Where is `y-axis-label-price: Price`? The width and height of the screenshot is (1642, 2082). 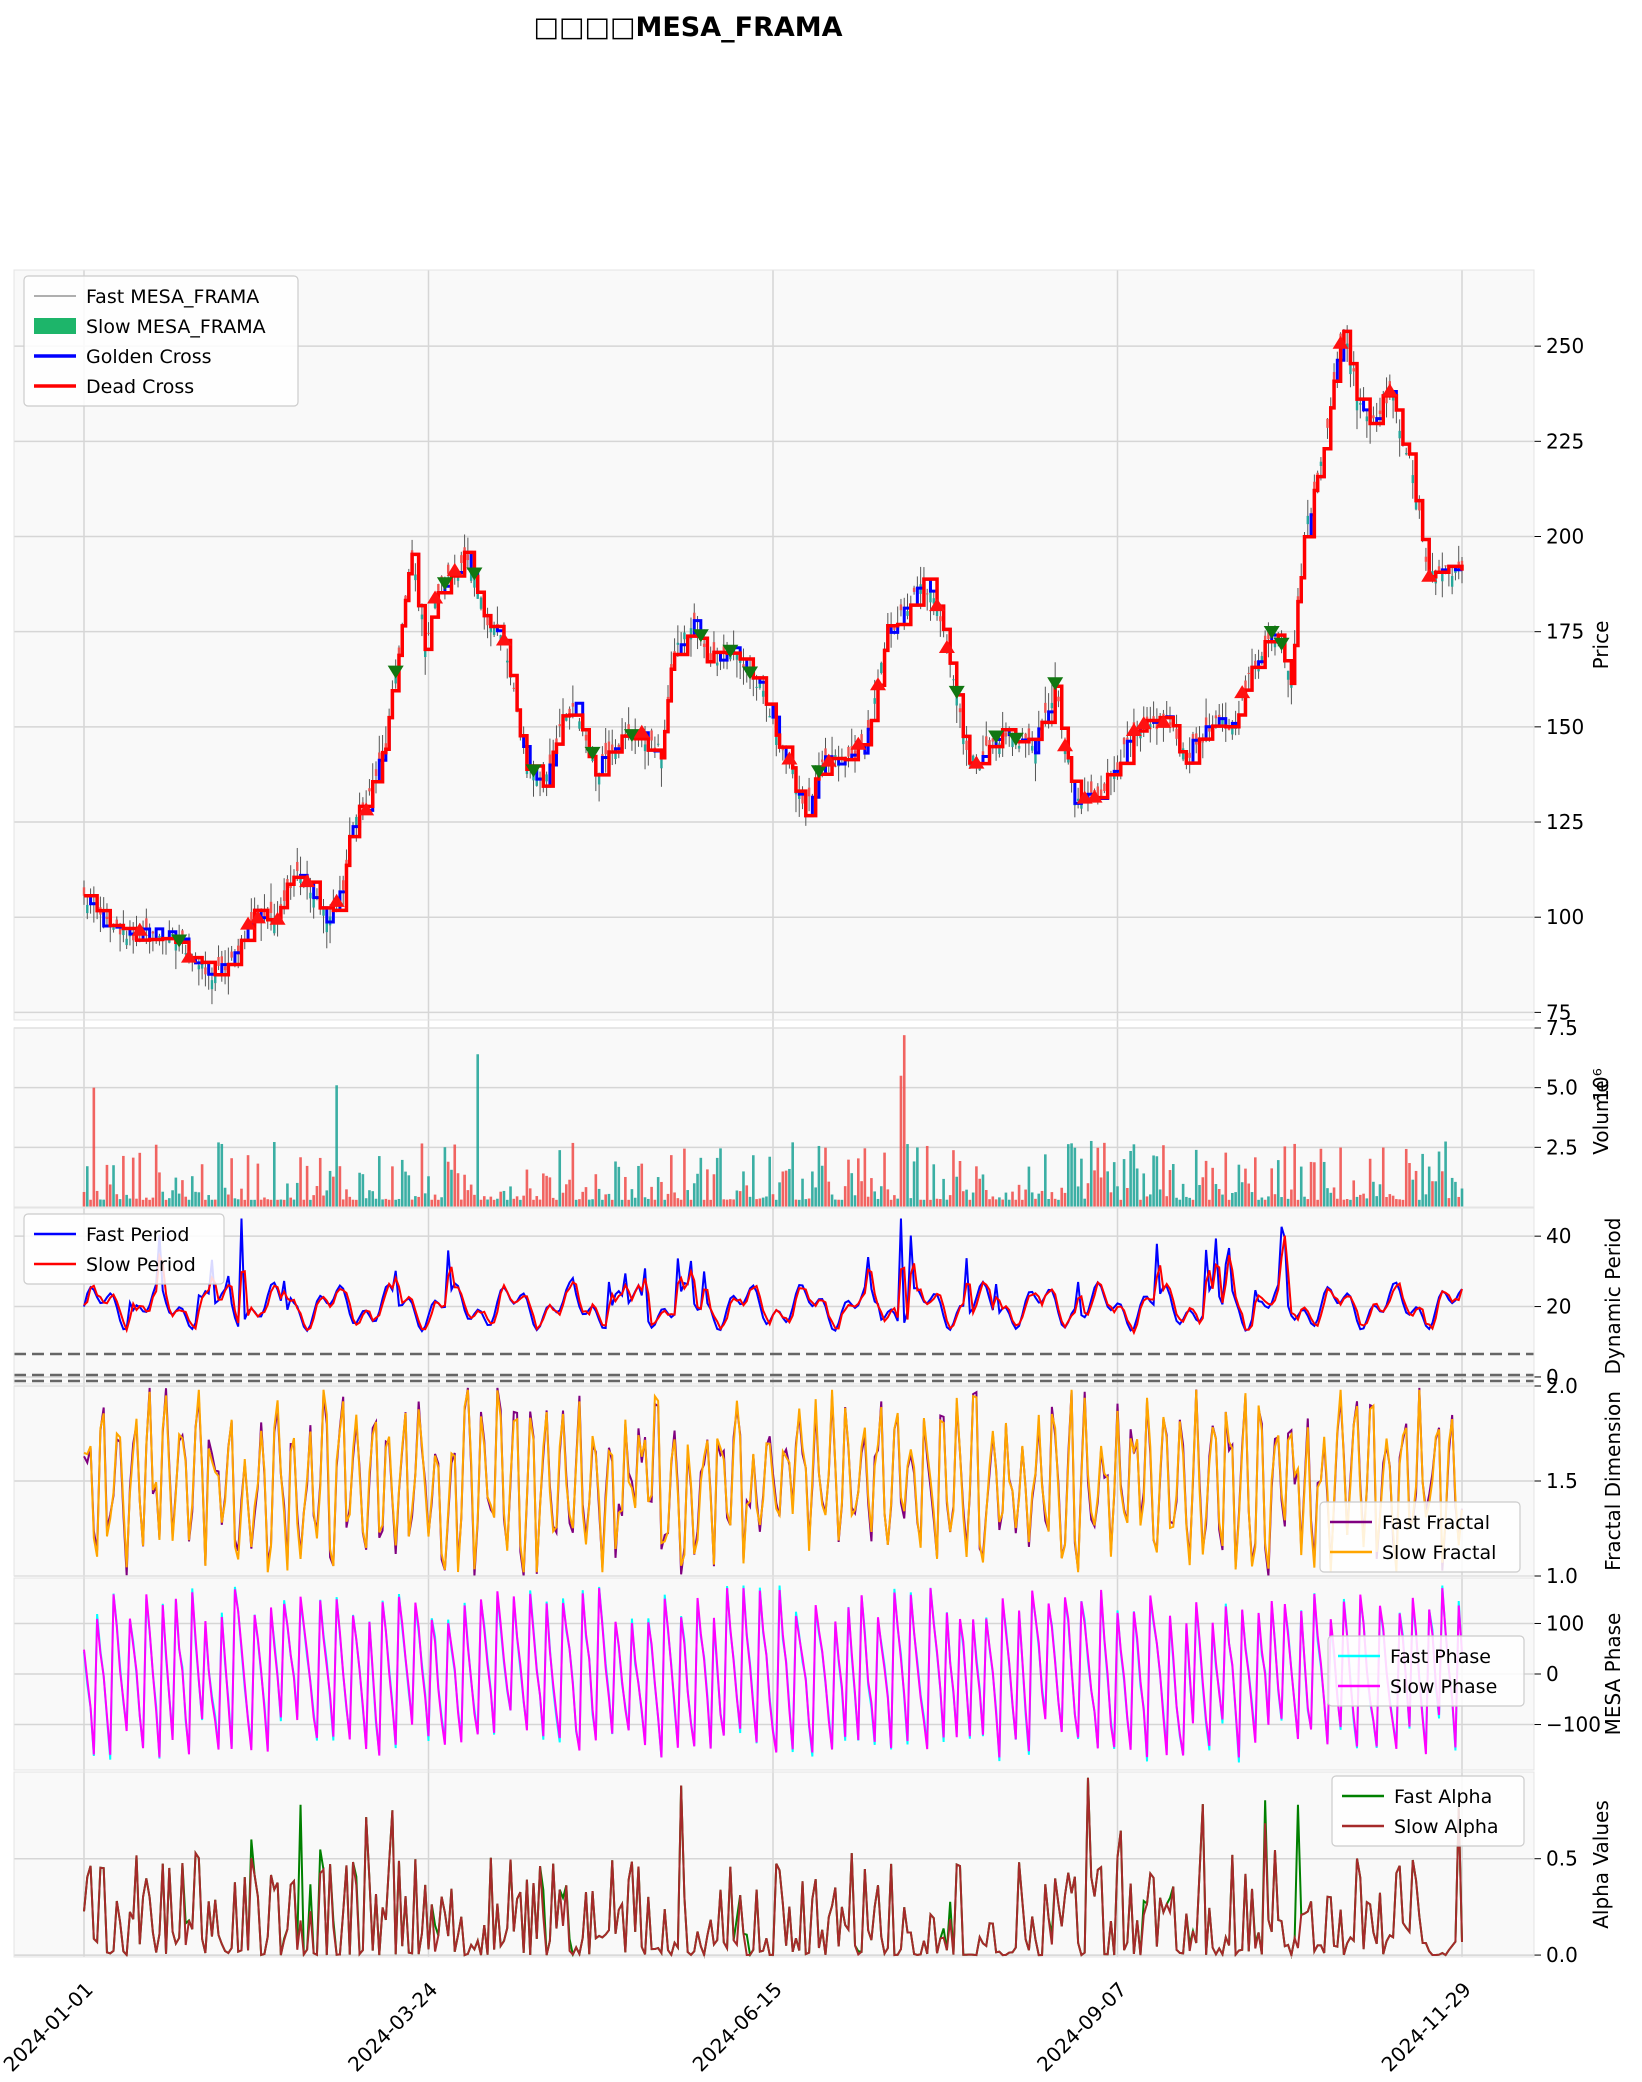 y-axis-label-price: Price is located at coordinates (1601, 645).